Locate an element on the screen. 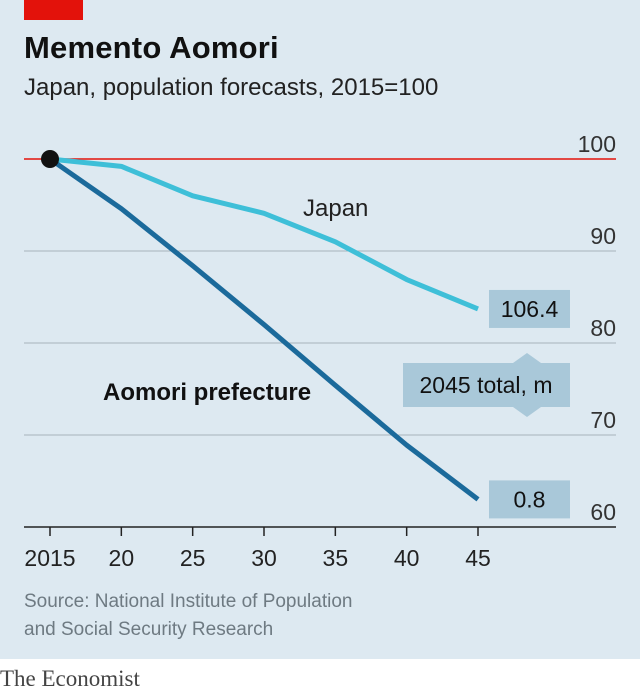 The width and height of the screenshot is (640, 697). annotation-up-arrow is located at coordinates (527, 358).